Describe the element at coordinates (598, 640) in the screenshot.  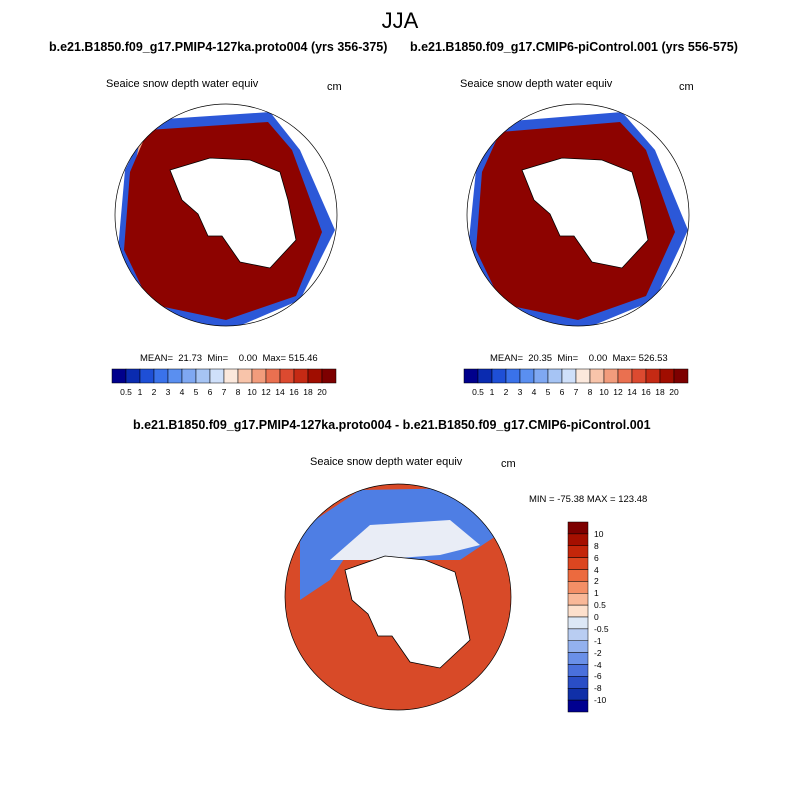
I see `colorbar-tick-label: -1` at that location.